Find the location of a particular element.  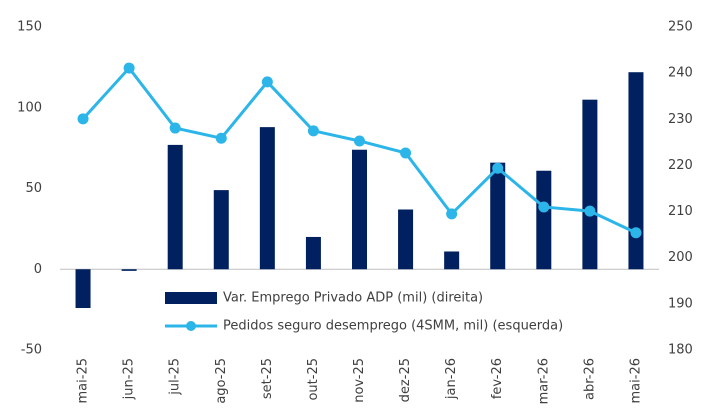

x-tick-label: jan-26 is located at coordinates (451, 379).